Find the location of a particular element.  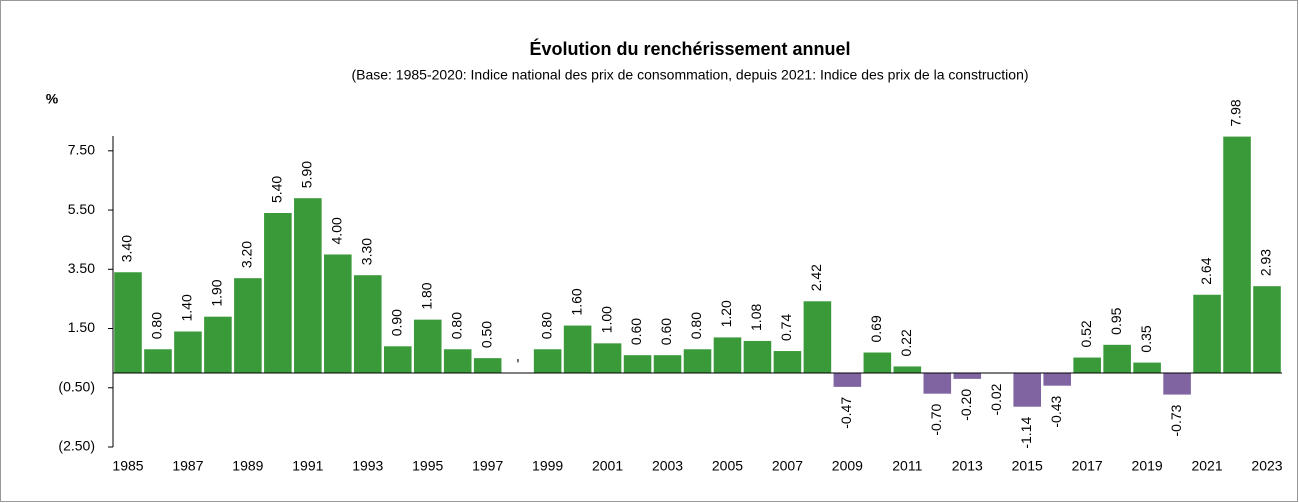

value-label: 1.00 is located at coordinates (606, 319).